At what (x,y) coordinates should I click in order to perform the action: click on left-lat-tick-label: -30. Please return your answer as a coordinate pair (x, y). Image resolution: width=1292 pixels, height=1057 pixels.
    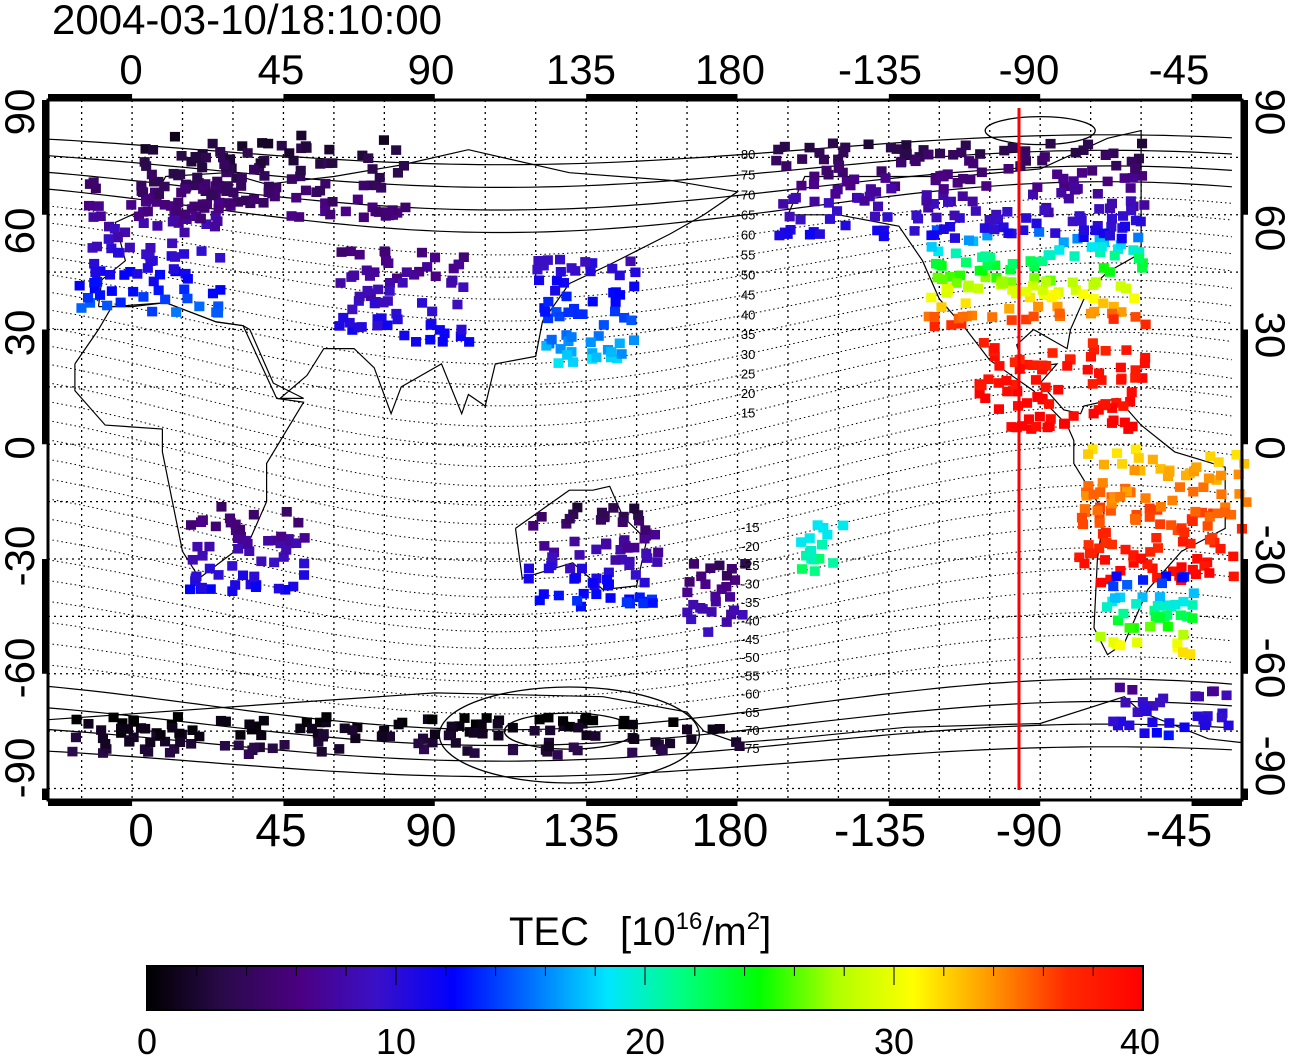
    Looking at the image, I should click on (21, 556).